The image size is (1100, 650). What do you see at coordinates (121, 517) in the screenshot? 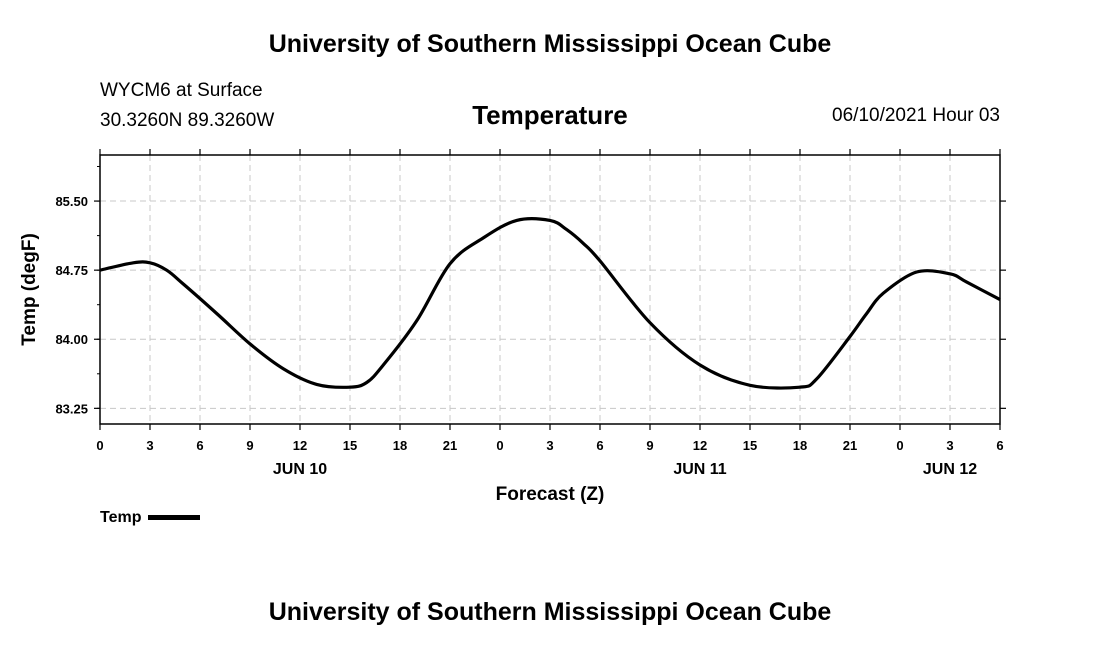
I see `legend-label-temp: Temp` at bounding box center [121, 517].